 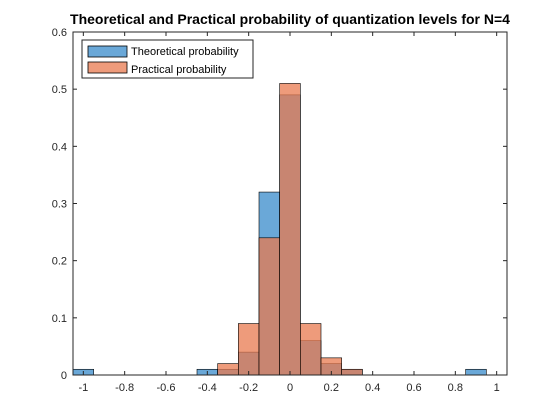 I want to click on y-tick-label: 0.4, so click(x=59, y=147).